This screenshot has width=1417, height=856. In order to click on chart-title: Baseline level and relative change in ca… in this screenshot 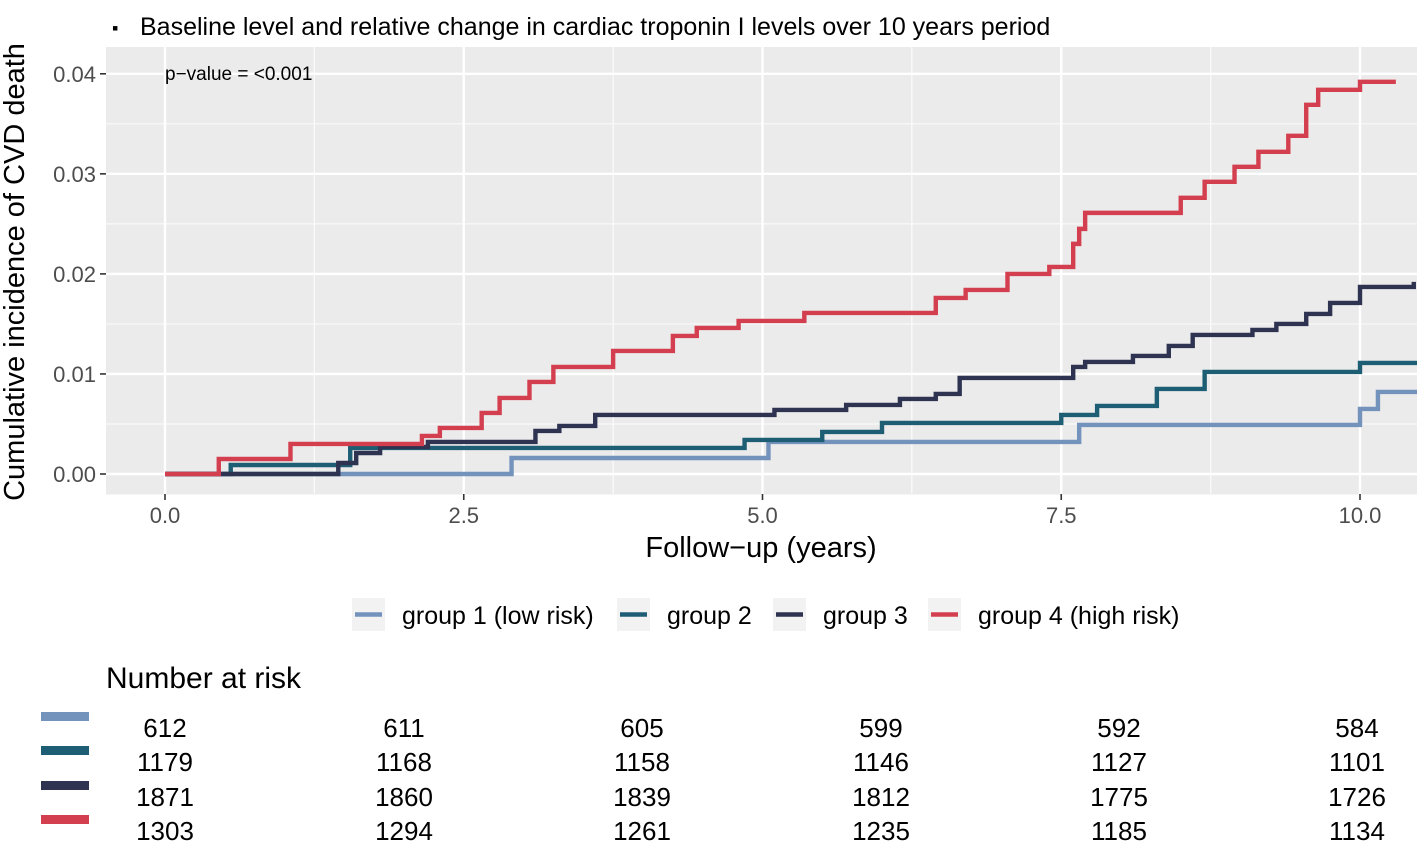, I will do `click(595, 27)`.